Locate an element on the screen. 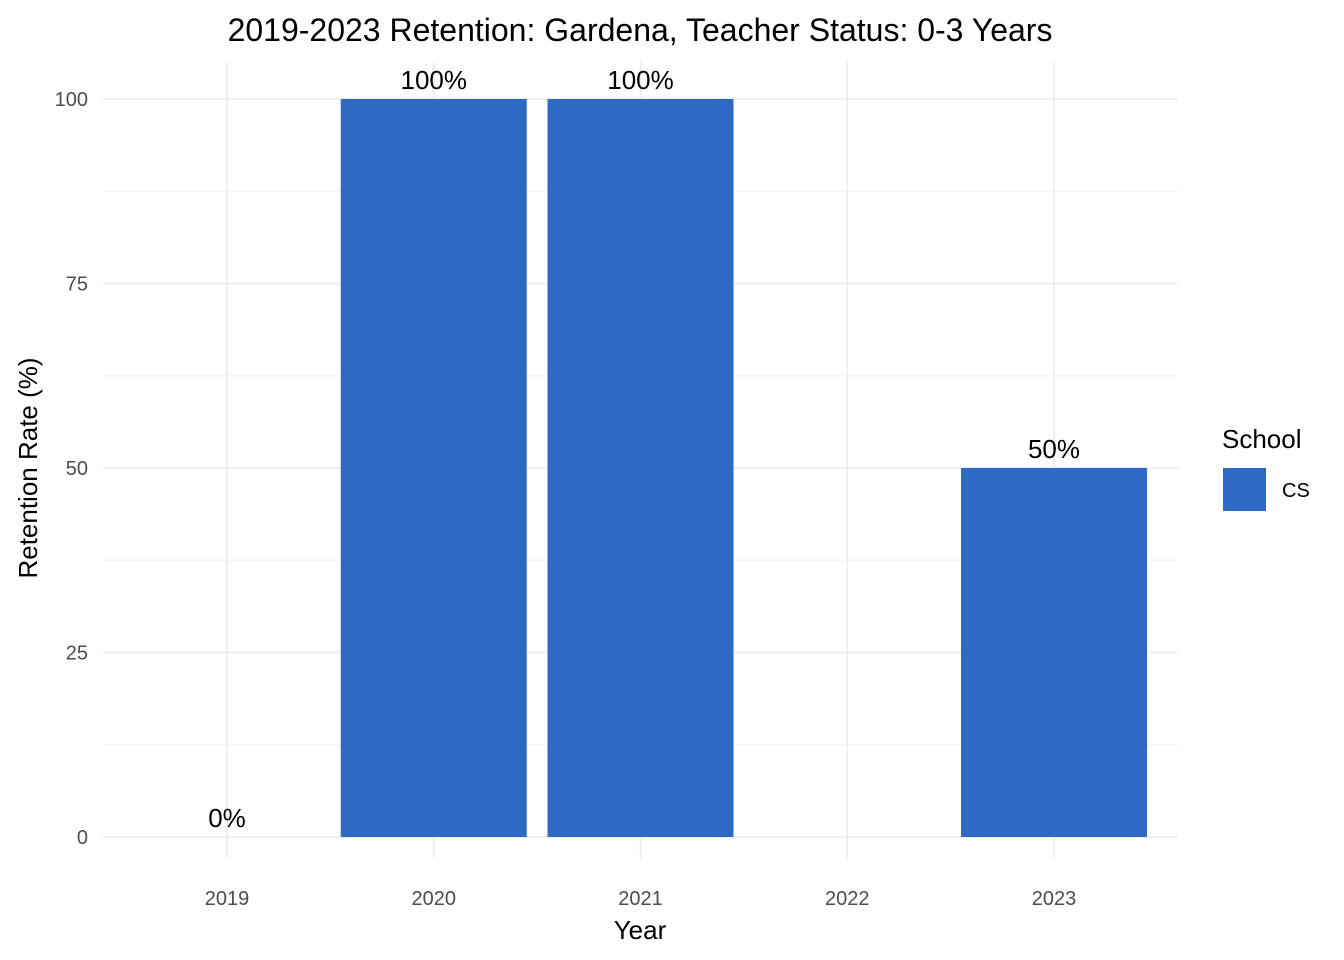  legend: School CS is located at coordinates (1266, 467).